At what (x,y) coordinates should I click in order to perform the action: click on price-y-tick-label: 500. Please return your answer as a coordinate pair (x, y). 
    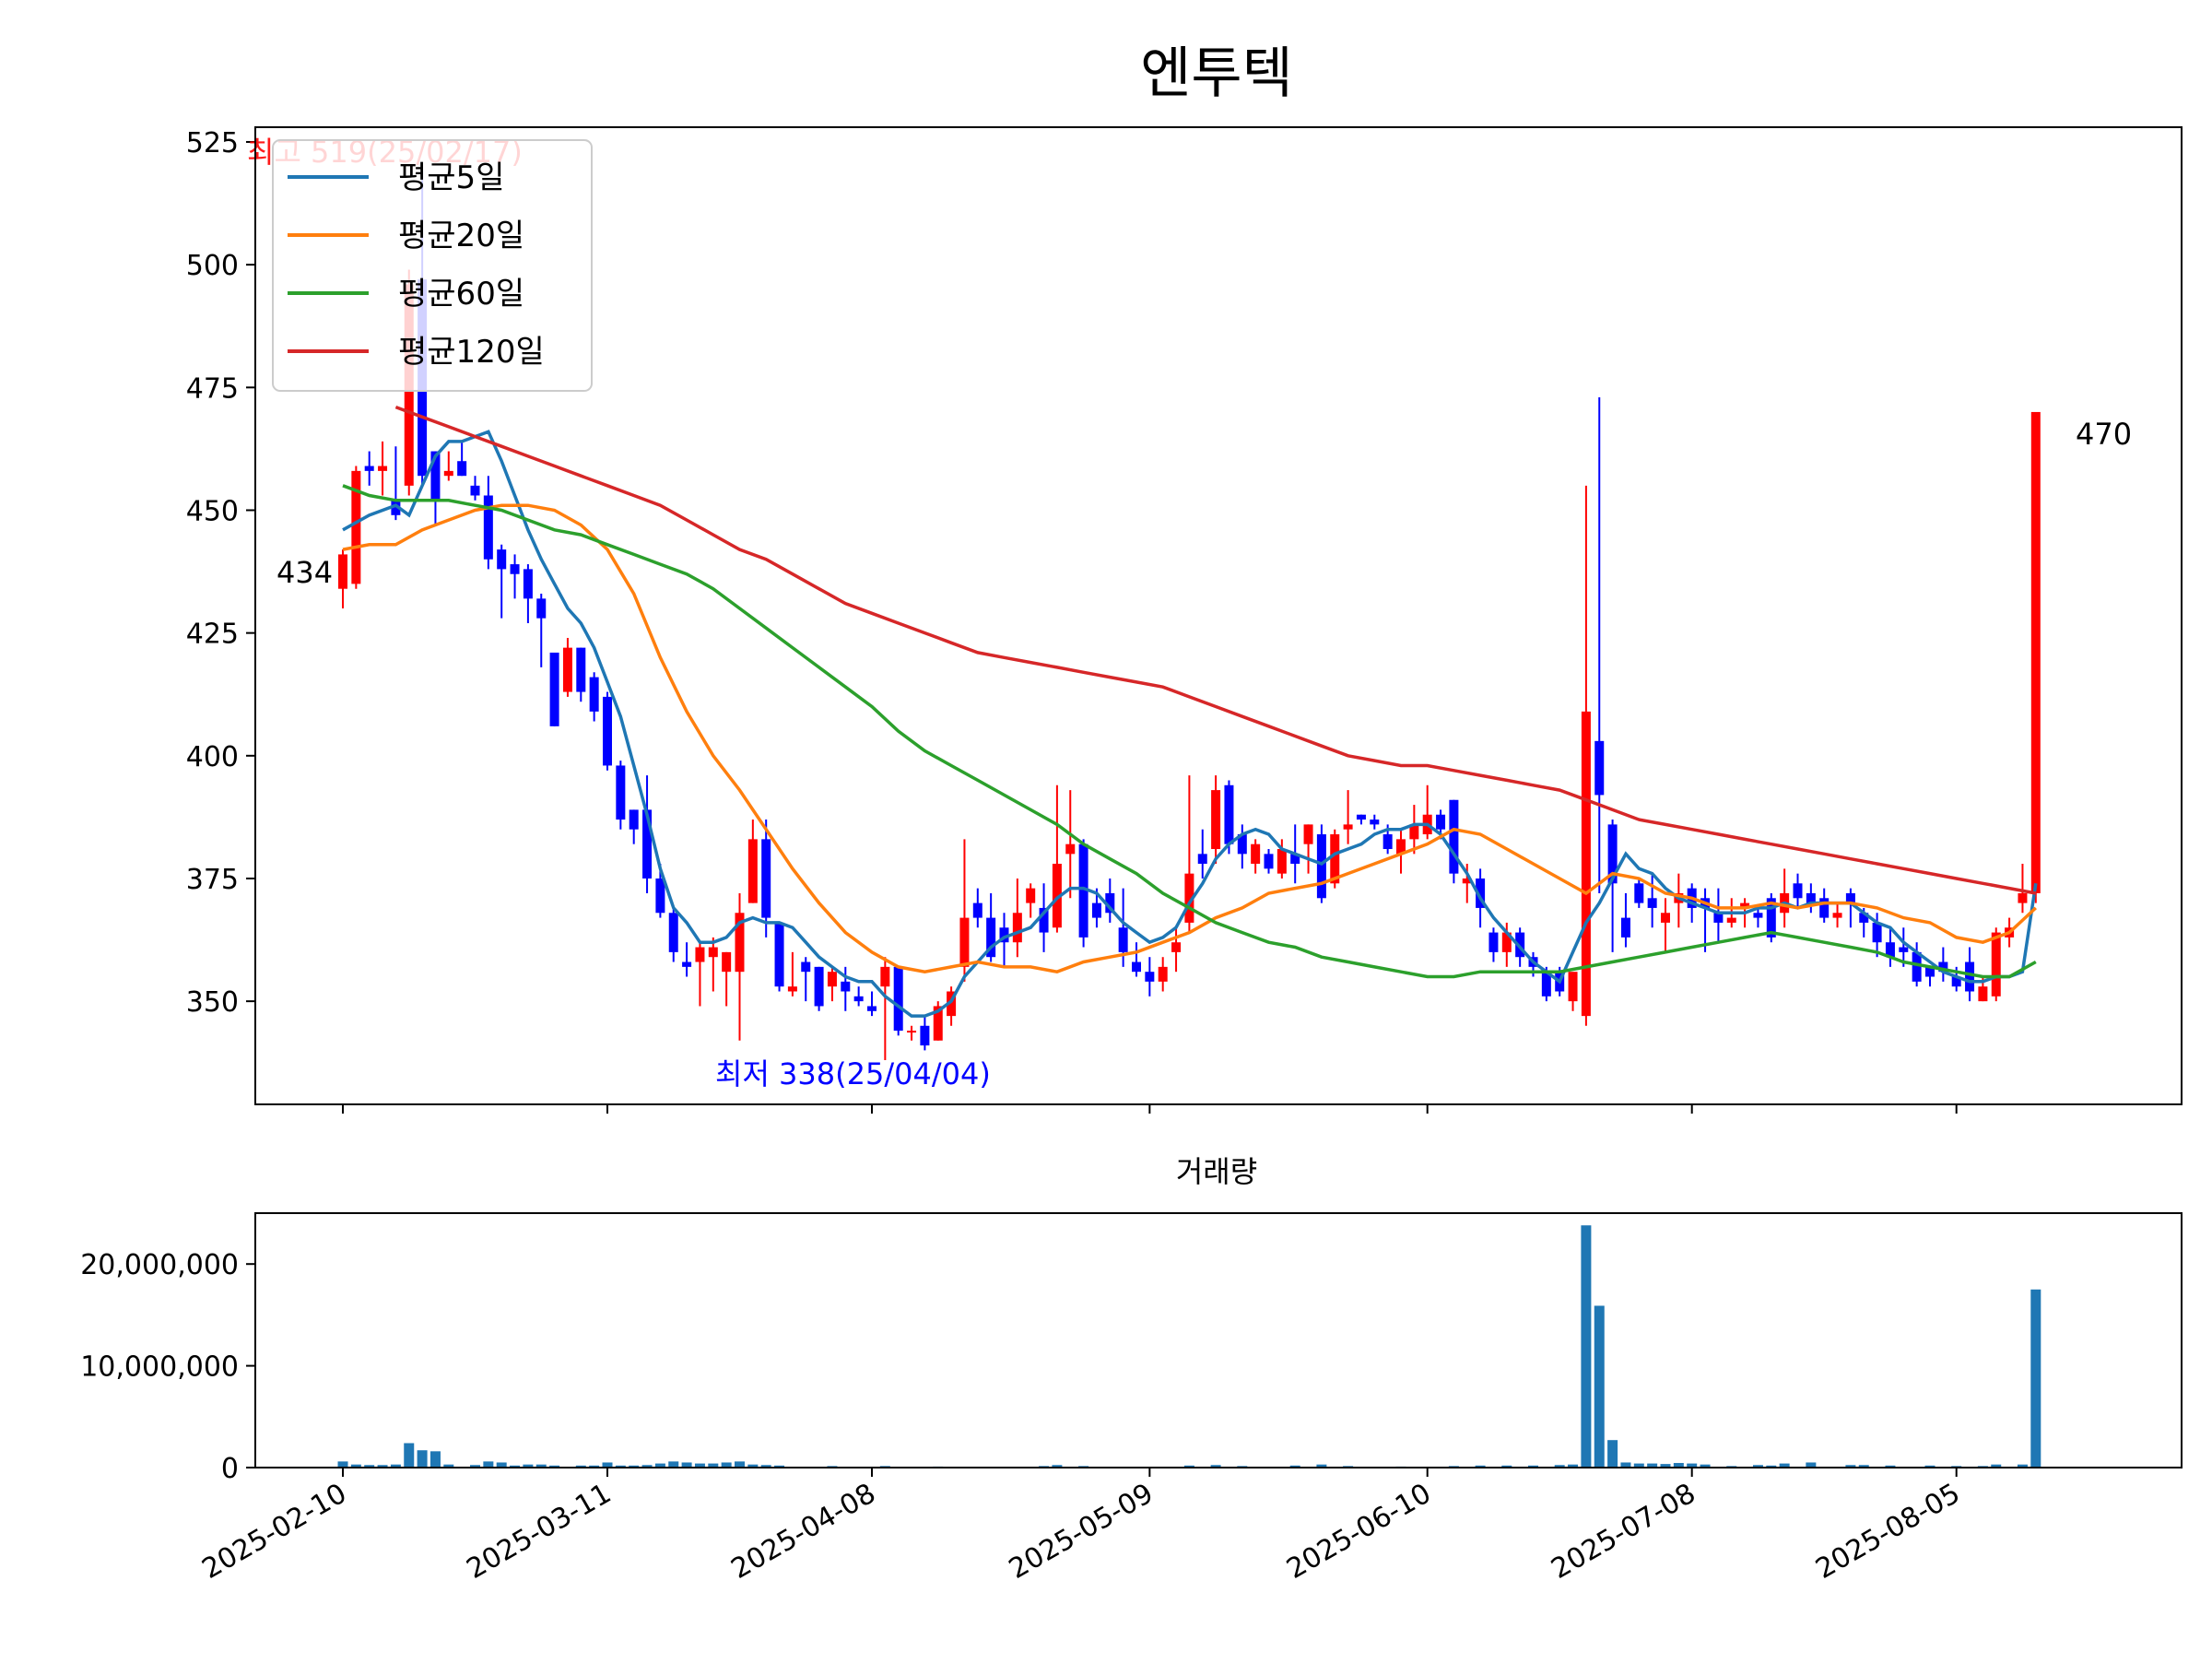
    Looking at the image, I should click on (212, 266).